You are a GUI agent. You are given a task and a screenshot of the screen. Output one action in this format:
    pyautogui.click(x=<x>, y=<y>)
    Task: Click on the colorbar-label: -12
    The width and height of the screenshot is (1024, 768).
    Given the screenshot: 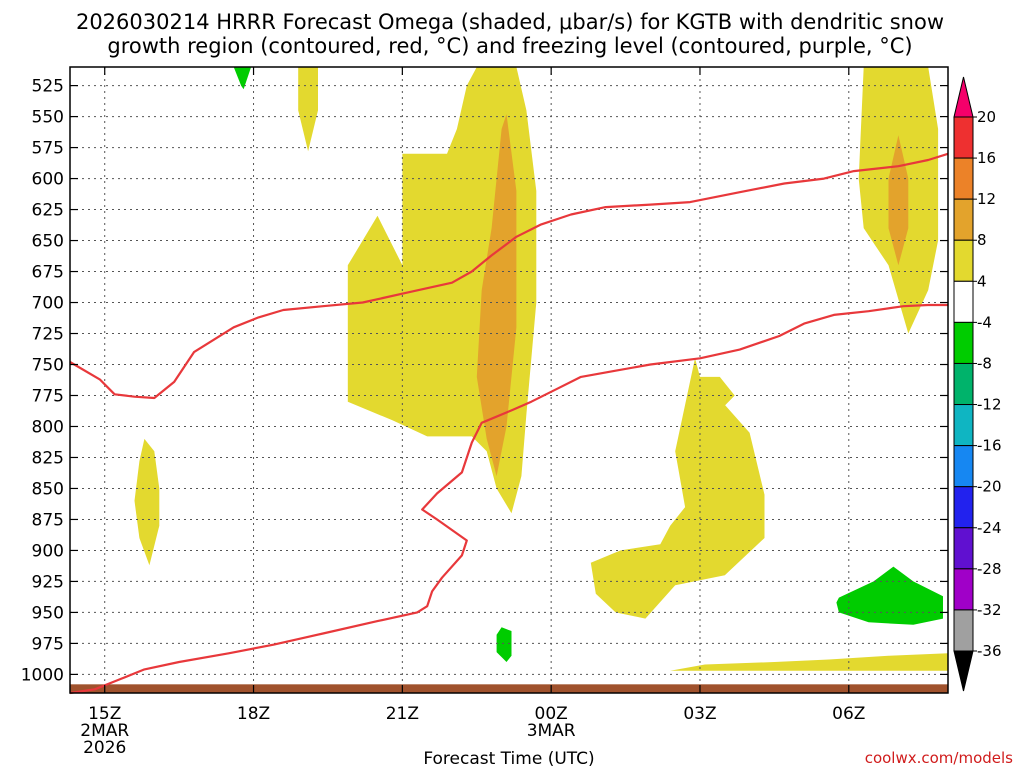 What is the action you would take?
    pyautogui.click(x=989, y=405)
    